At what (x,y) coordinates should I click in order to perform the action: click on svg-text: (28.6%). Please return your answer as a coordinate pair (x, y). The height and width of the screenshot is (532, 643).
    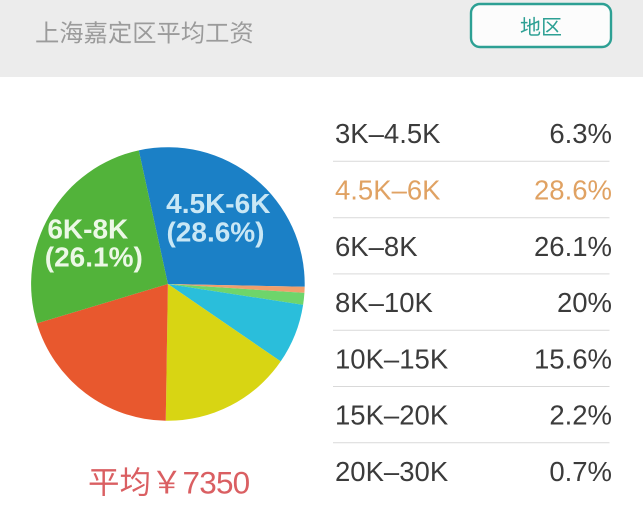
    Looking at the image, I should click on (215, 232).